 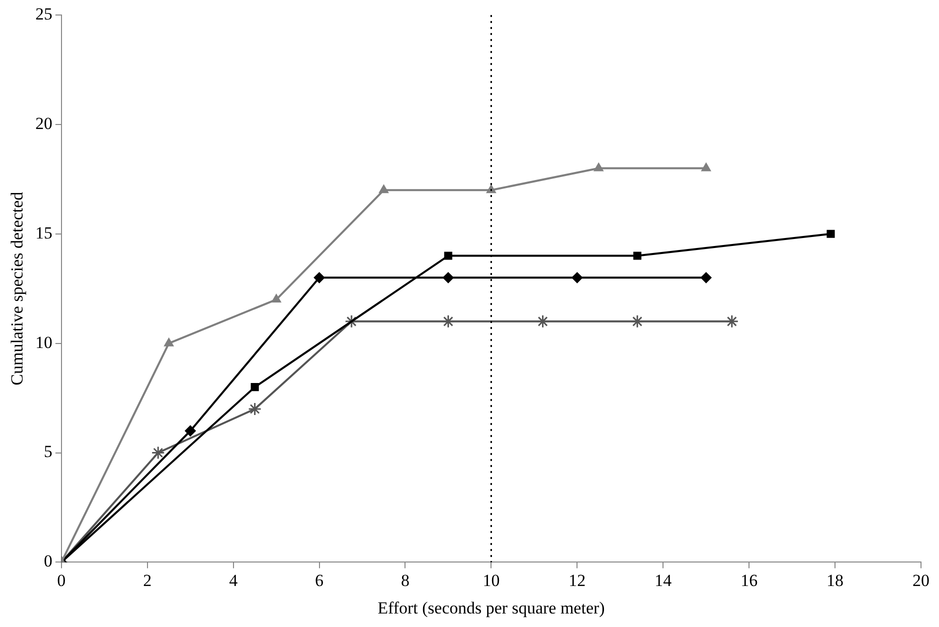 I want to click on x-tick-label: 6, so click(x=319, y=580).